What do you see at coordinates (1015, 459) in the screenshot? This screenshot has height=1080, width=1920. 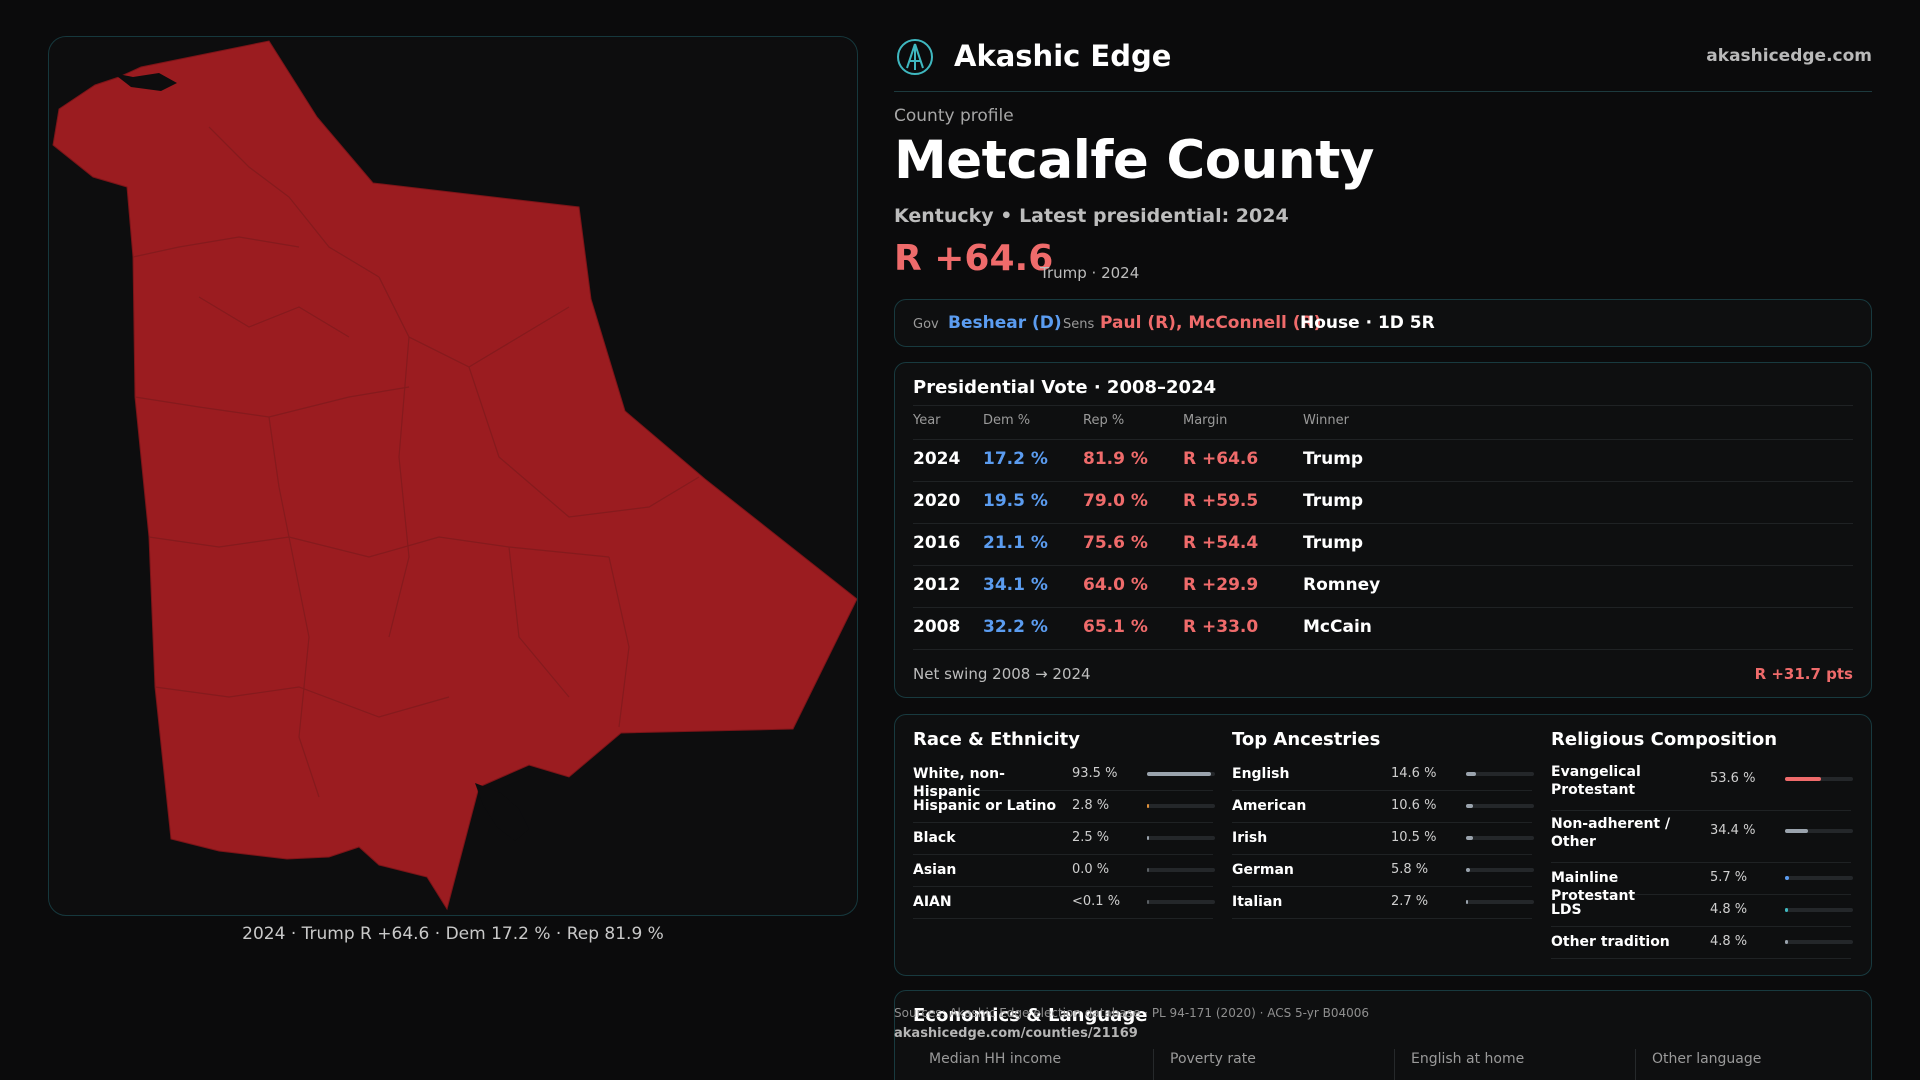 I see `row-dem: 17.2 %` at bounding box center [1015, 459].